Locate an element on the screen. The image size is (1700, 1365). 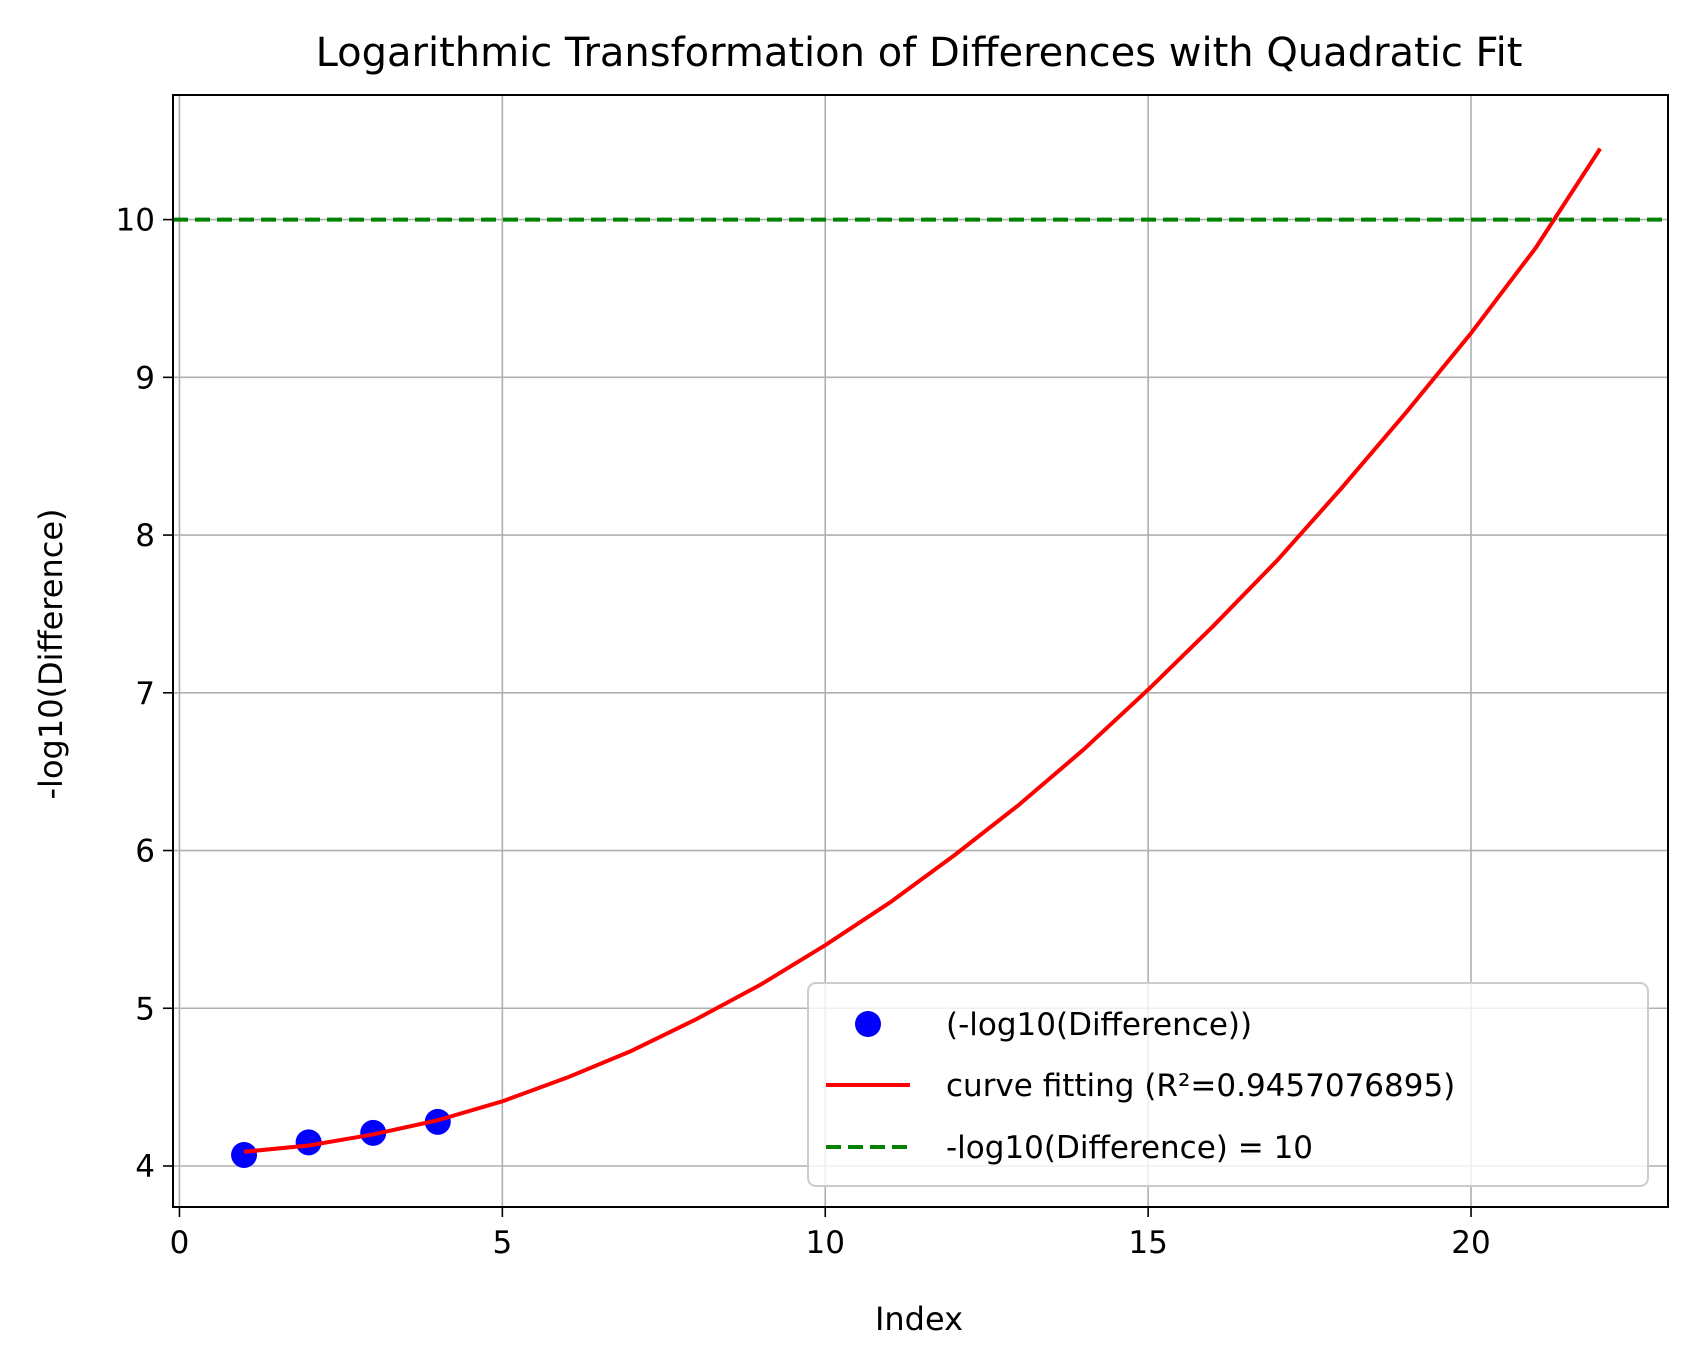
x-tick-label: 20 is located at coordinates (1470, 1243).